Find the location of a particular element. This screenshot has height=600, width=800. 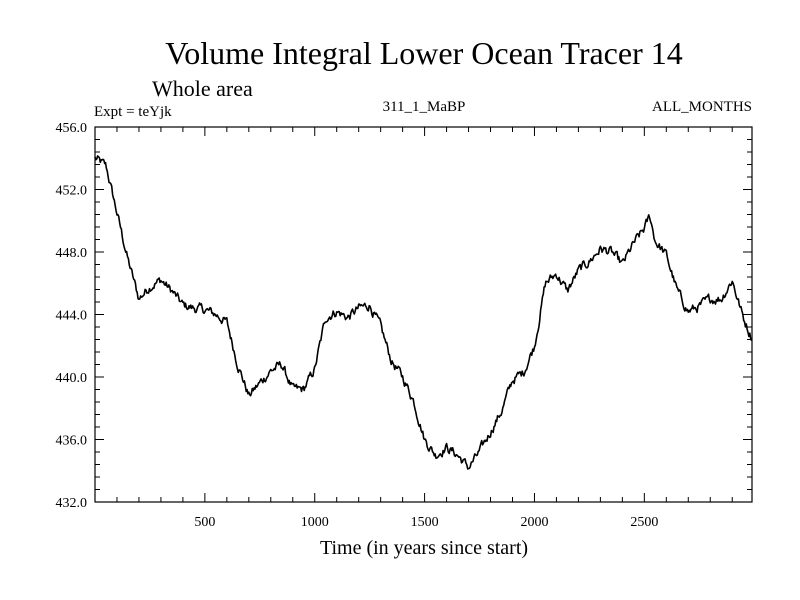

y-tick-label: 452.0 is located at coordinates (72, 191).